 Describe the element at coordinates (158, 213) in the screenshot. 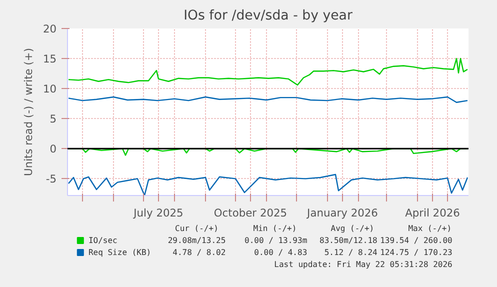

I see `x-tick-label: July 2025` at that location.